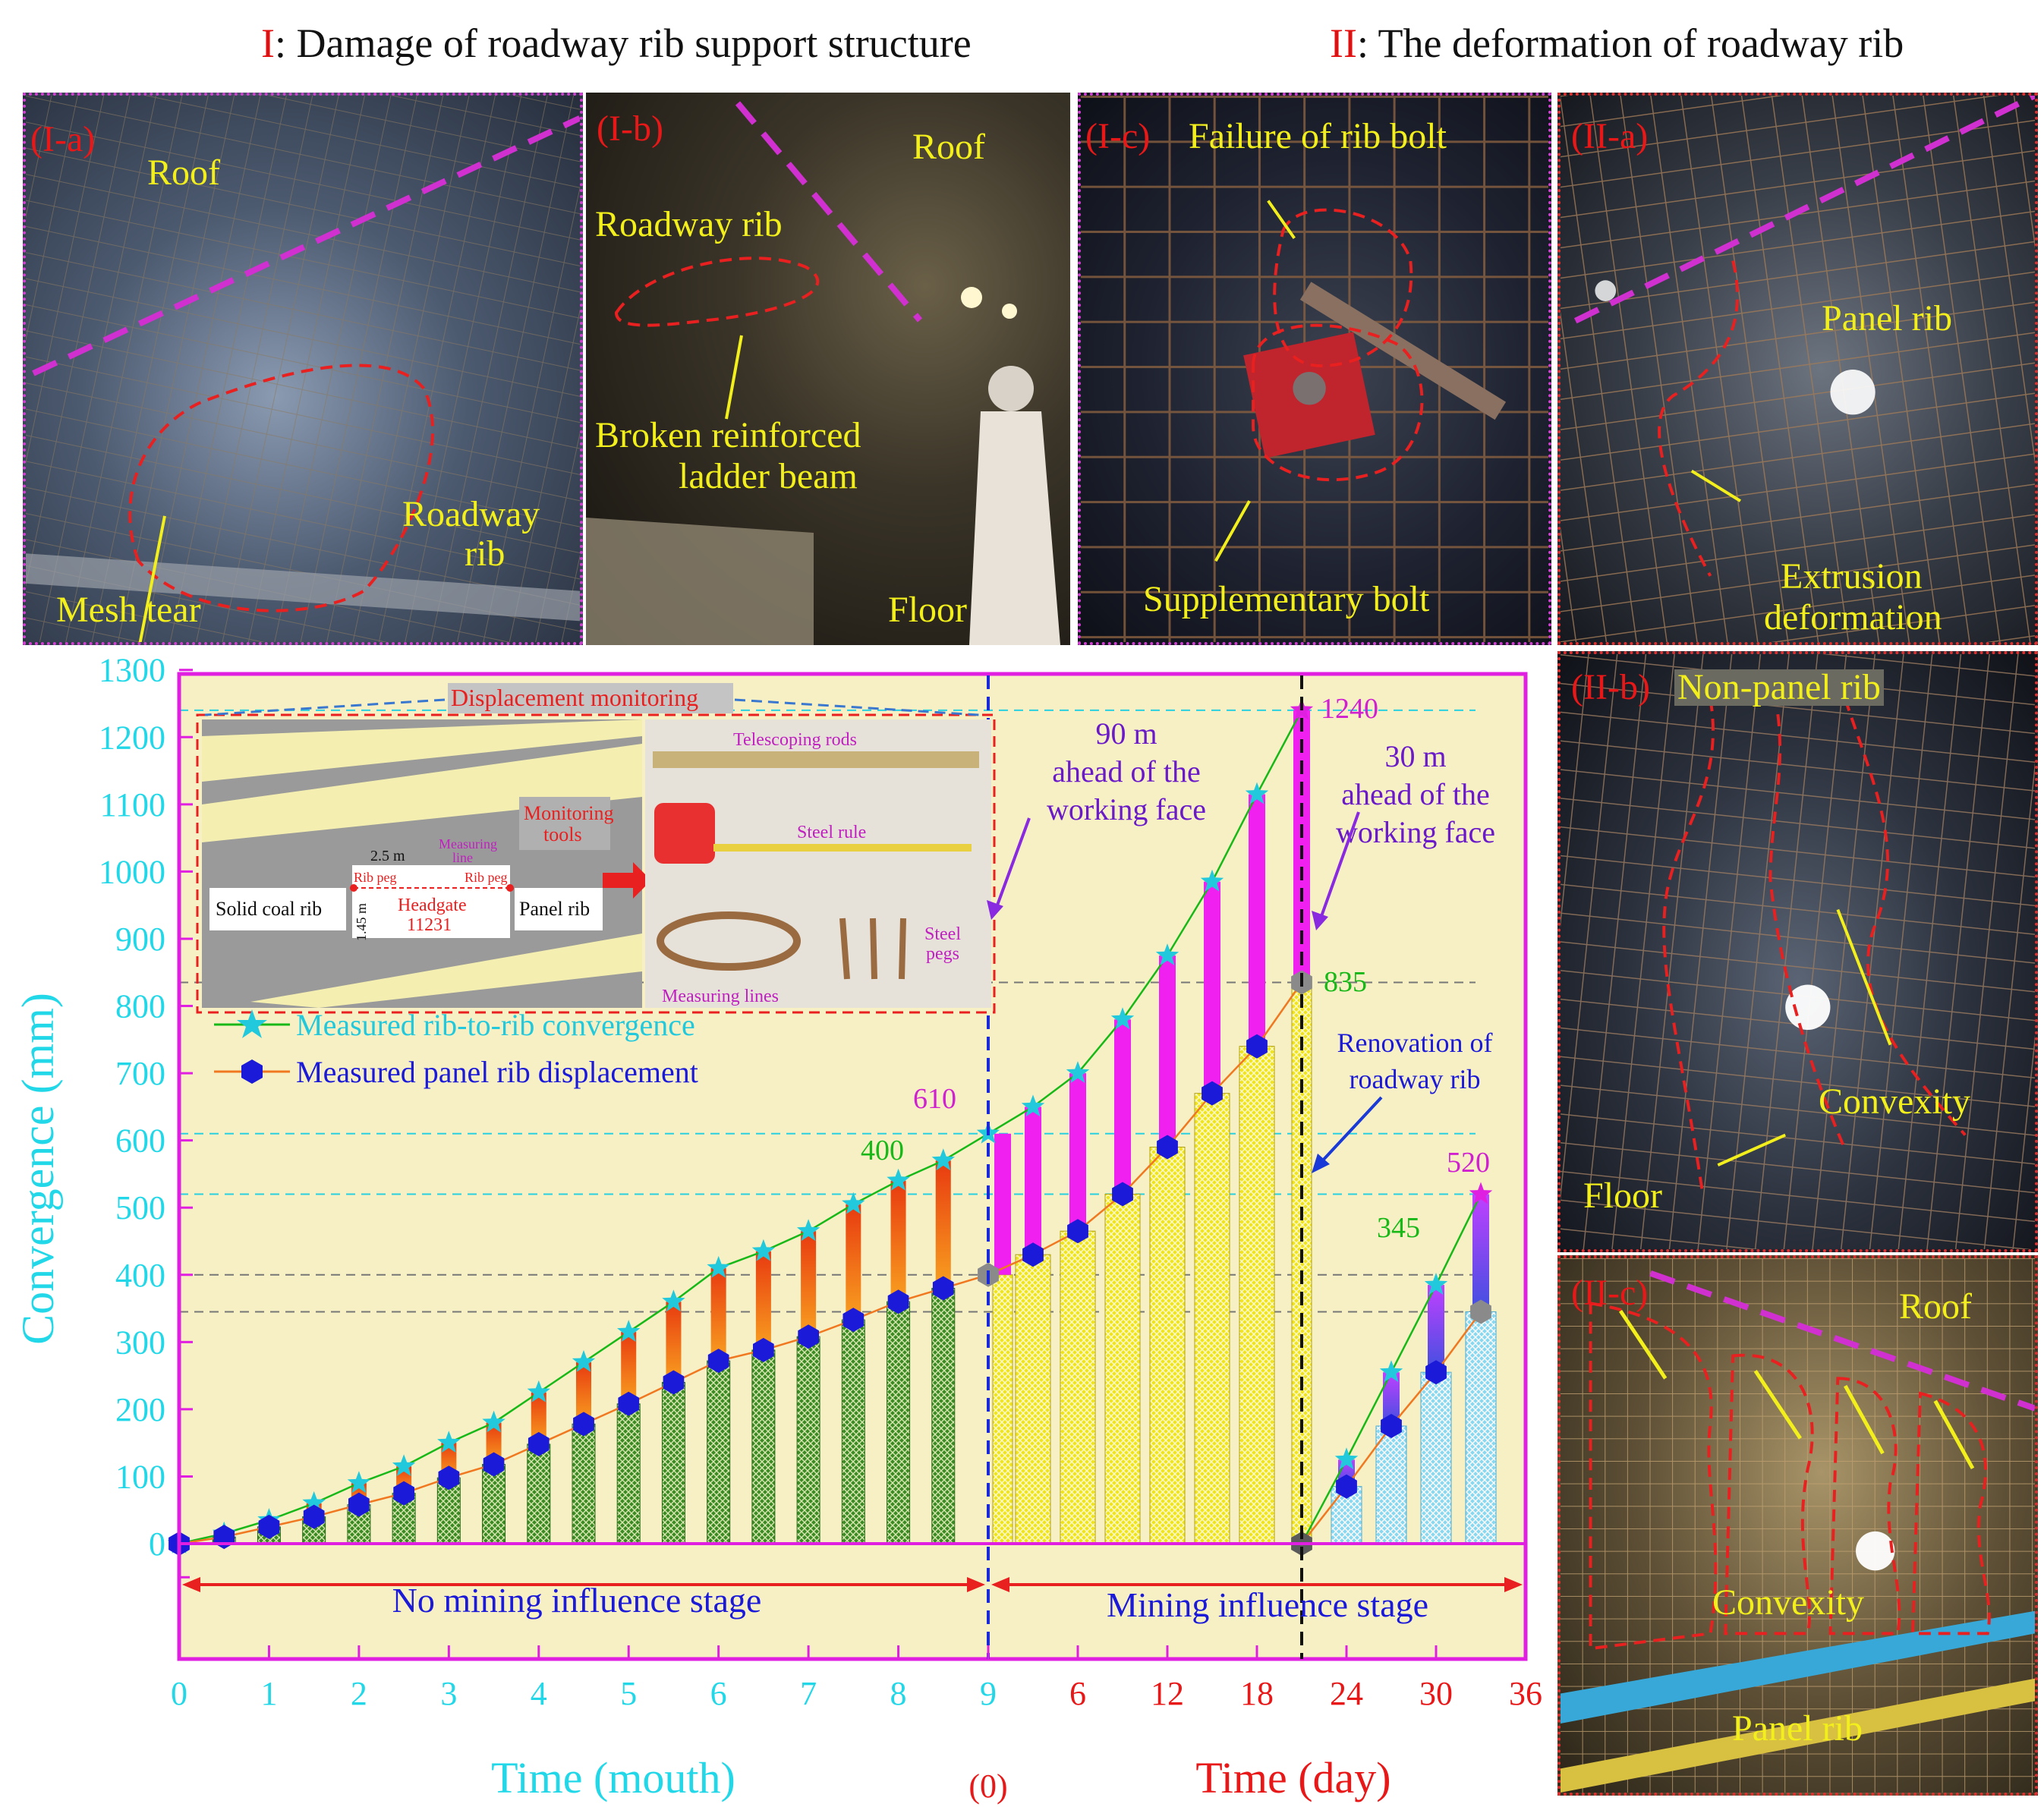 Image resolution: width=2044 pixels, height=1807 pixels. Describe the element at coordinates (387, 856) in the screenshot. I see `inset-dist1: 2.5 m` at that location.